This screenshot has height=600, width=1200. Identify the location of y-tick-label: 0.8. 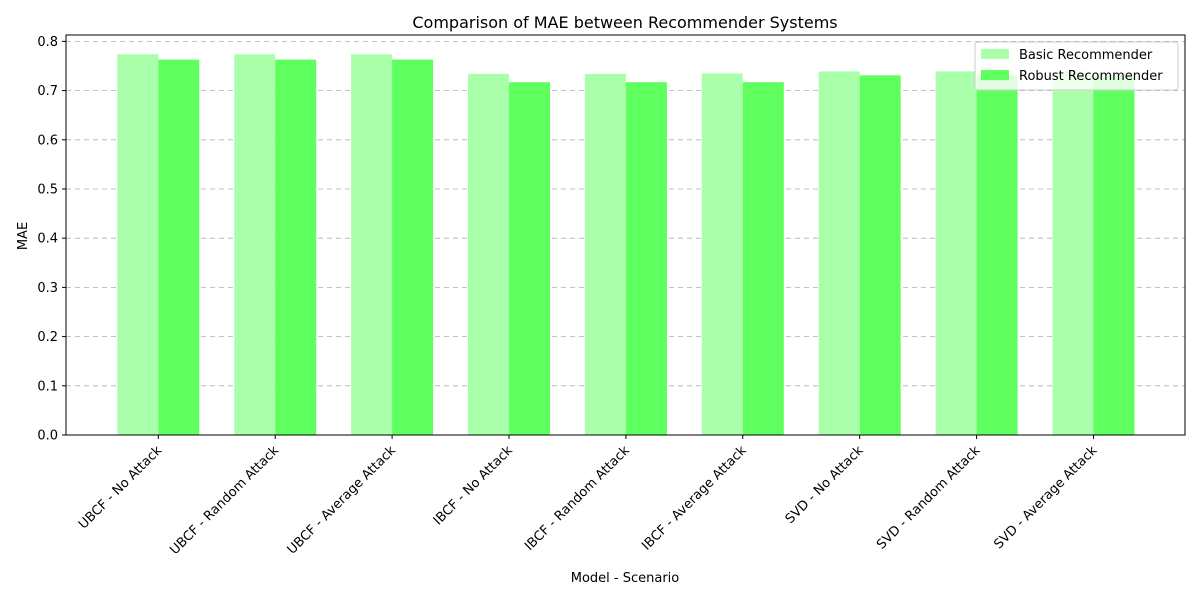
(47, 42).